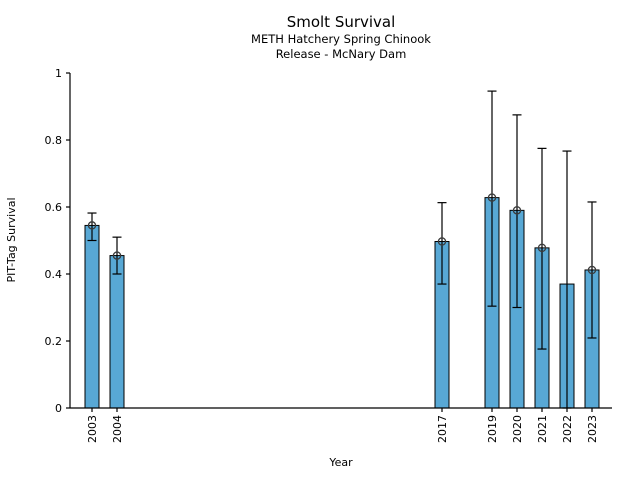 Image resolution: width=640 pixels, height=480 pixels. What do you see at coordinates (542, 248) in the screenshot?
I see `point-marker-2021` at bounding box center [542, 248].